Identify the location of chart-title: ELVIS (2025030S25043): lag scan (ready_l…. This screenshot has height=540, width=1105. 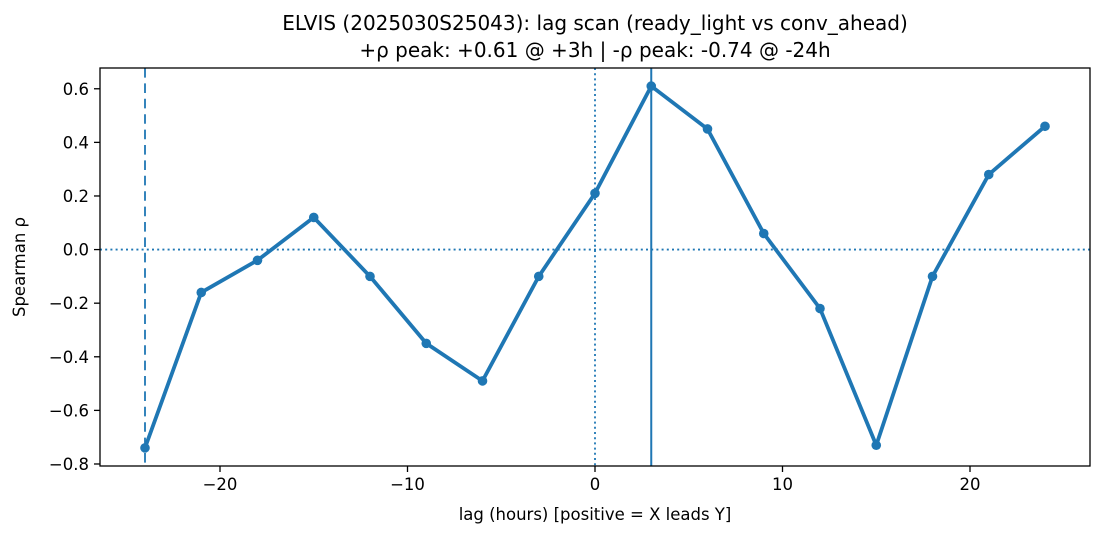
(595, 23).